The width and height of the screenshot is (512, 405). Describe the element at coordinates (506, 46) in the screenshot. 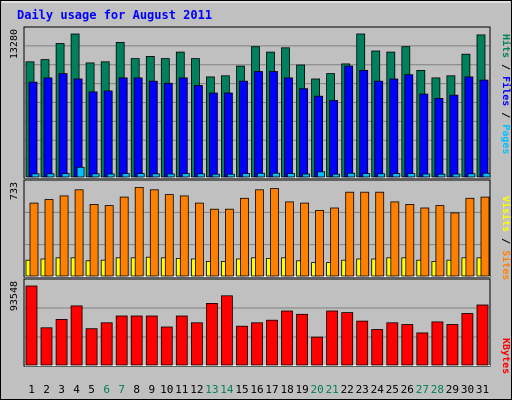

I see `legend-entry-0: Hits` at that location.